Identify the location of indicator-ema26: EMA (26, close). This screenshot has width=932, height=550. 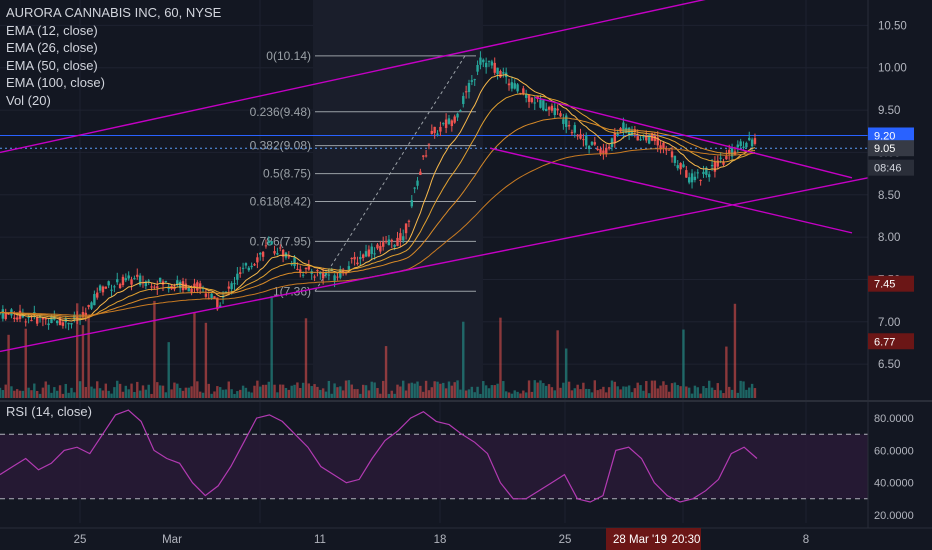
(52, 47).